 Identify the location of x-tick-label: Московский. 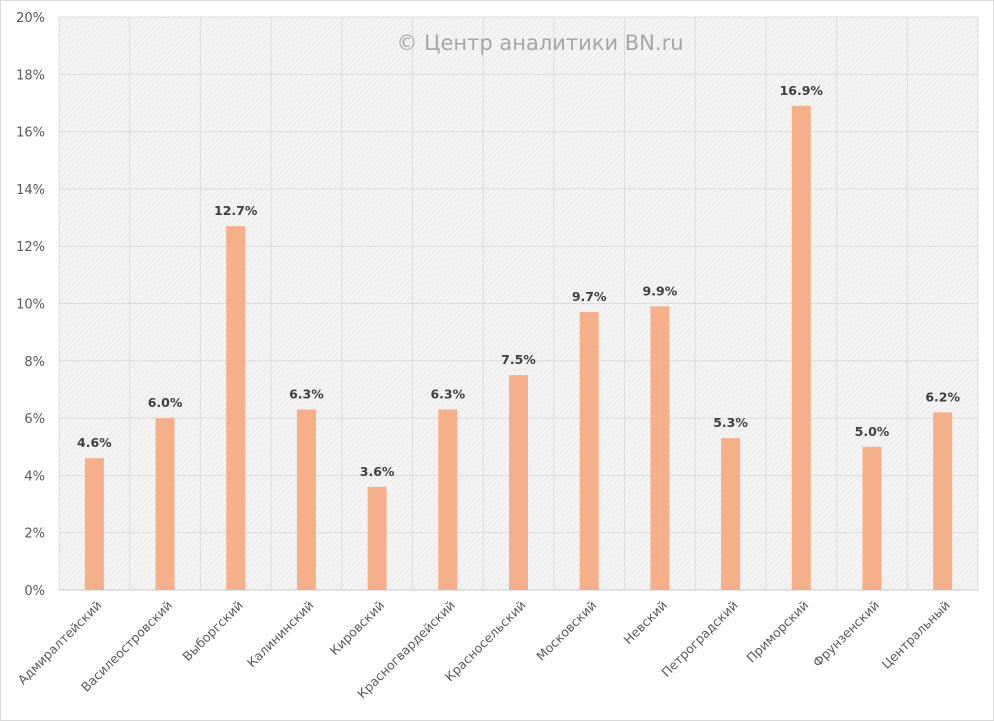
(566, 631).